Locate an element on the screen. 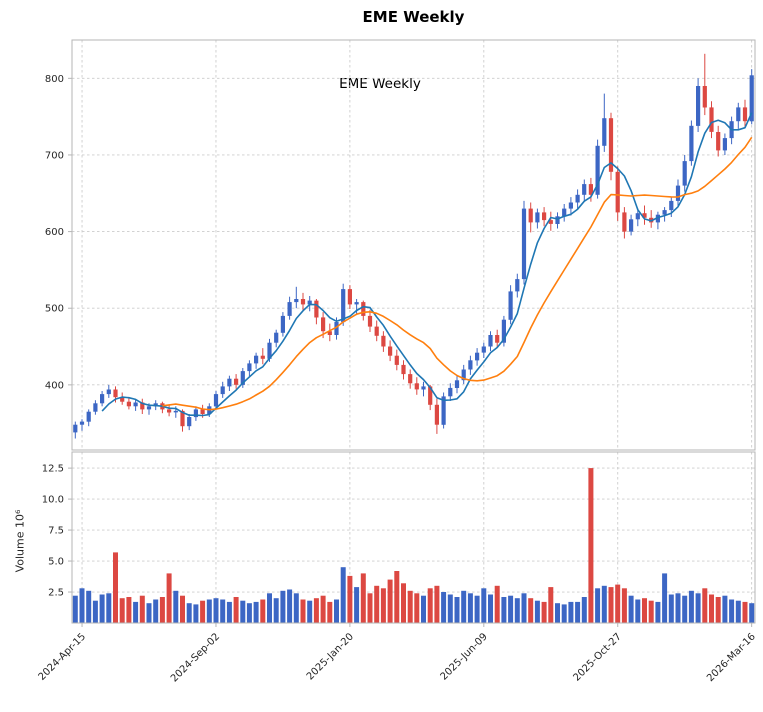 This screenshot has width=763, height=712. x-tick-label: 2025-Jan-20 is located at coordinates (330, 656).